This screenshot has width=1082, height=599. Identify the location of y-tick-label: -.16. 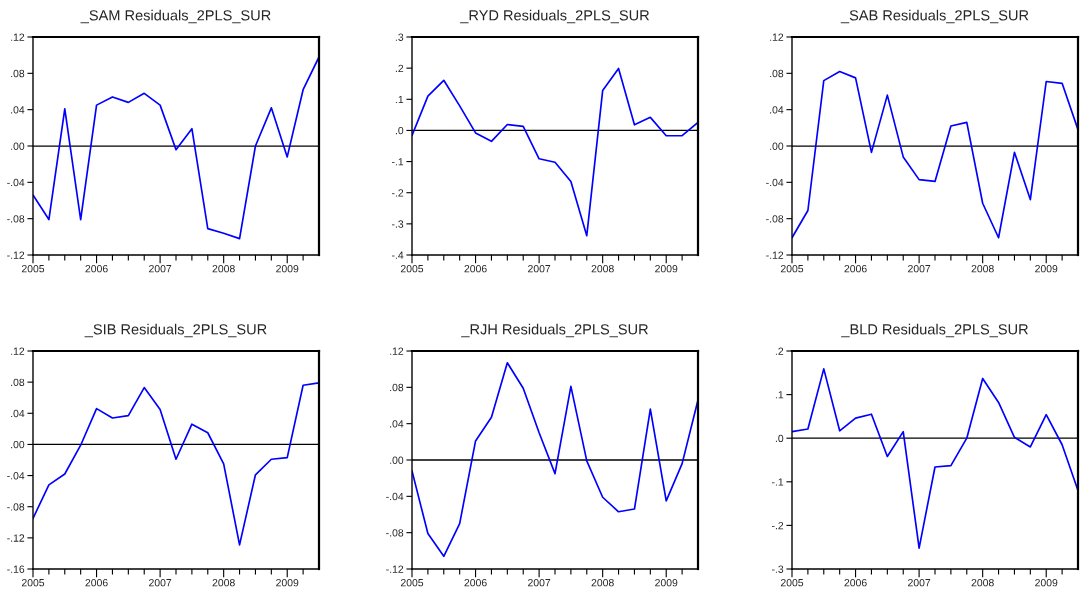
(16, 569).